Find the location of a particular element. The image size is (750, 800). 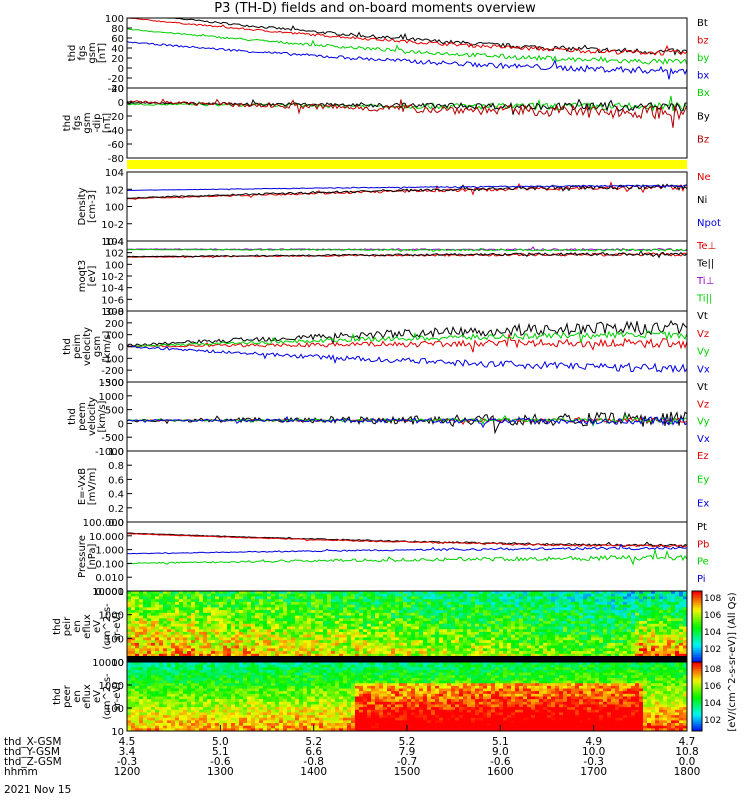

y-axis-label: thd is located at coordinates (72, 416).